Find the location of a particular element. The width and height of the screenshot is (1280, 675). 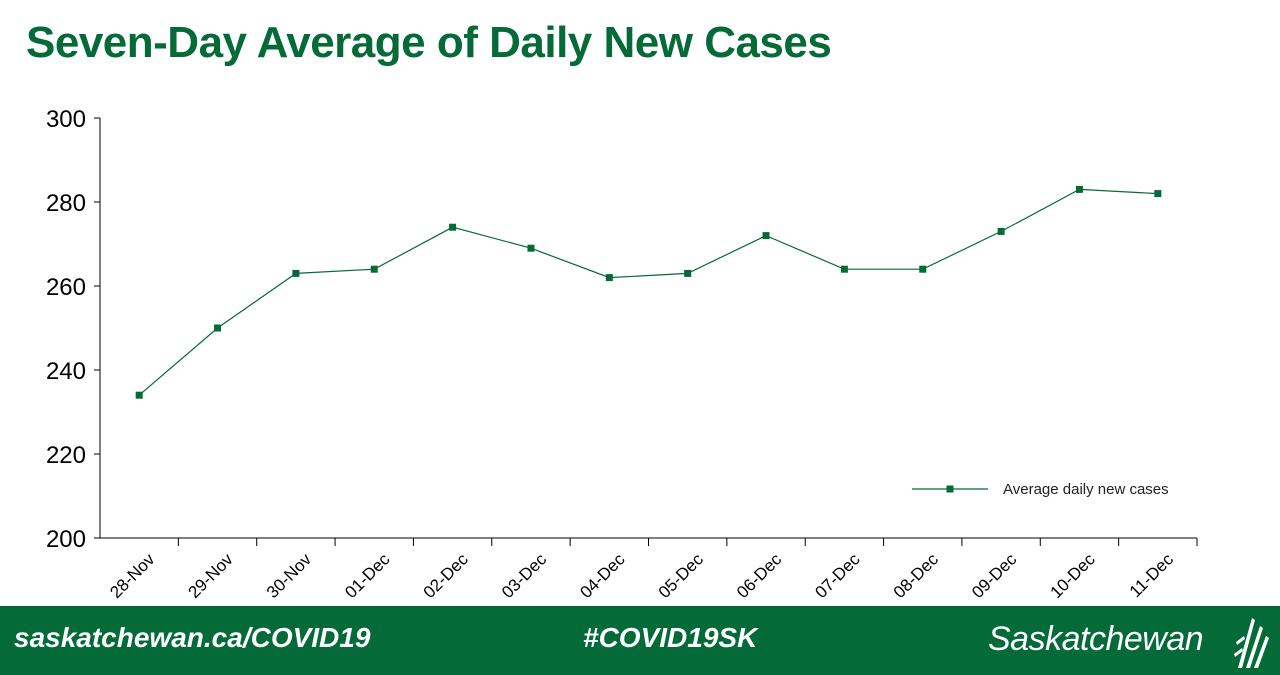

x-tick-label: 01-Dec is located at coordinates (367, 575).